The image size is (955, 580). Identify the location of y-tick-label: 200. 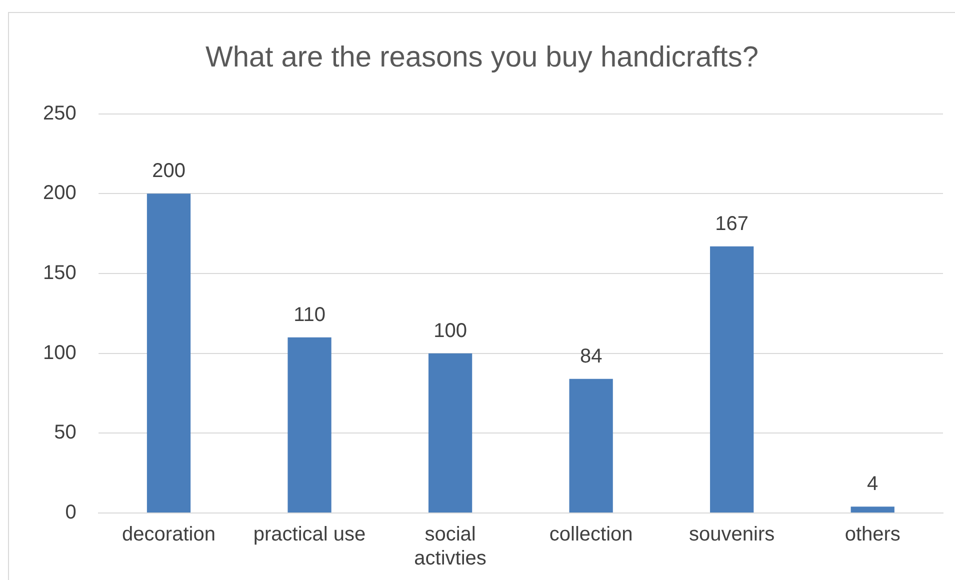
(59, 193).